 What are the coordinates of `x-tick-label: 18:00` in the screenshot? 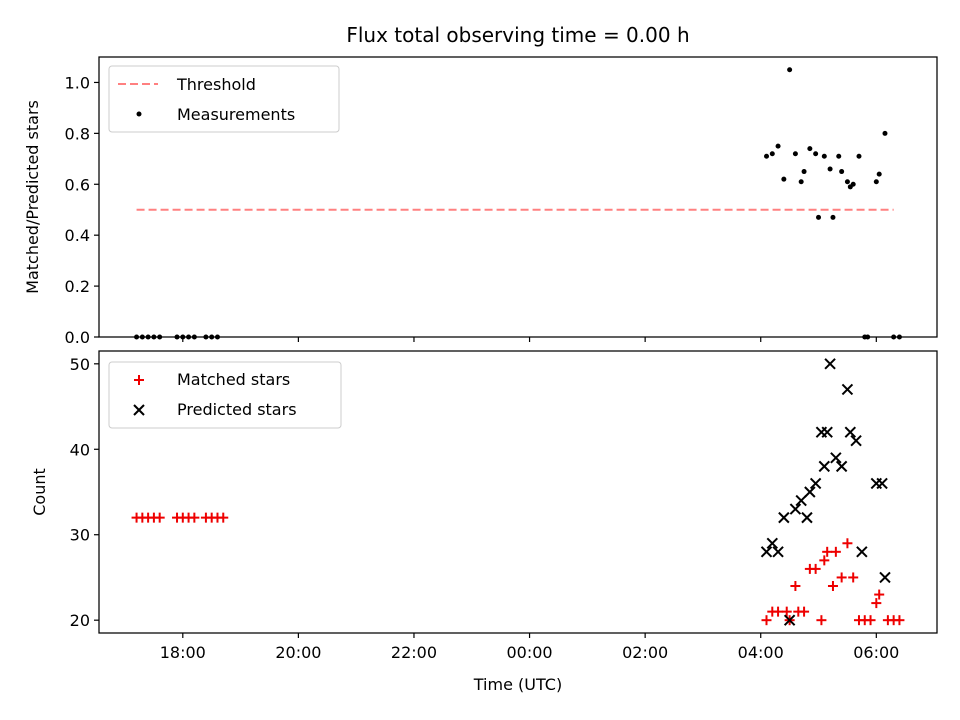 It's located at (183, 652).